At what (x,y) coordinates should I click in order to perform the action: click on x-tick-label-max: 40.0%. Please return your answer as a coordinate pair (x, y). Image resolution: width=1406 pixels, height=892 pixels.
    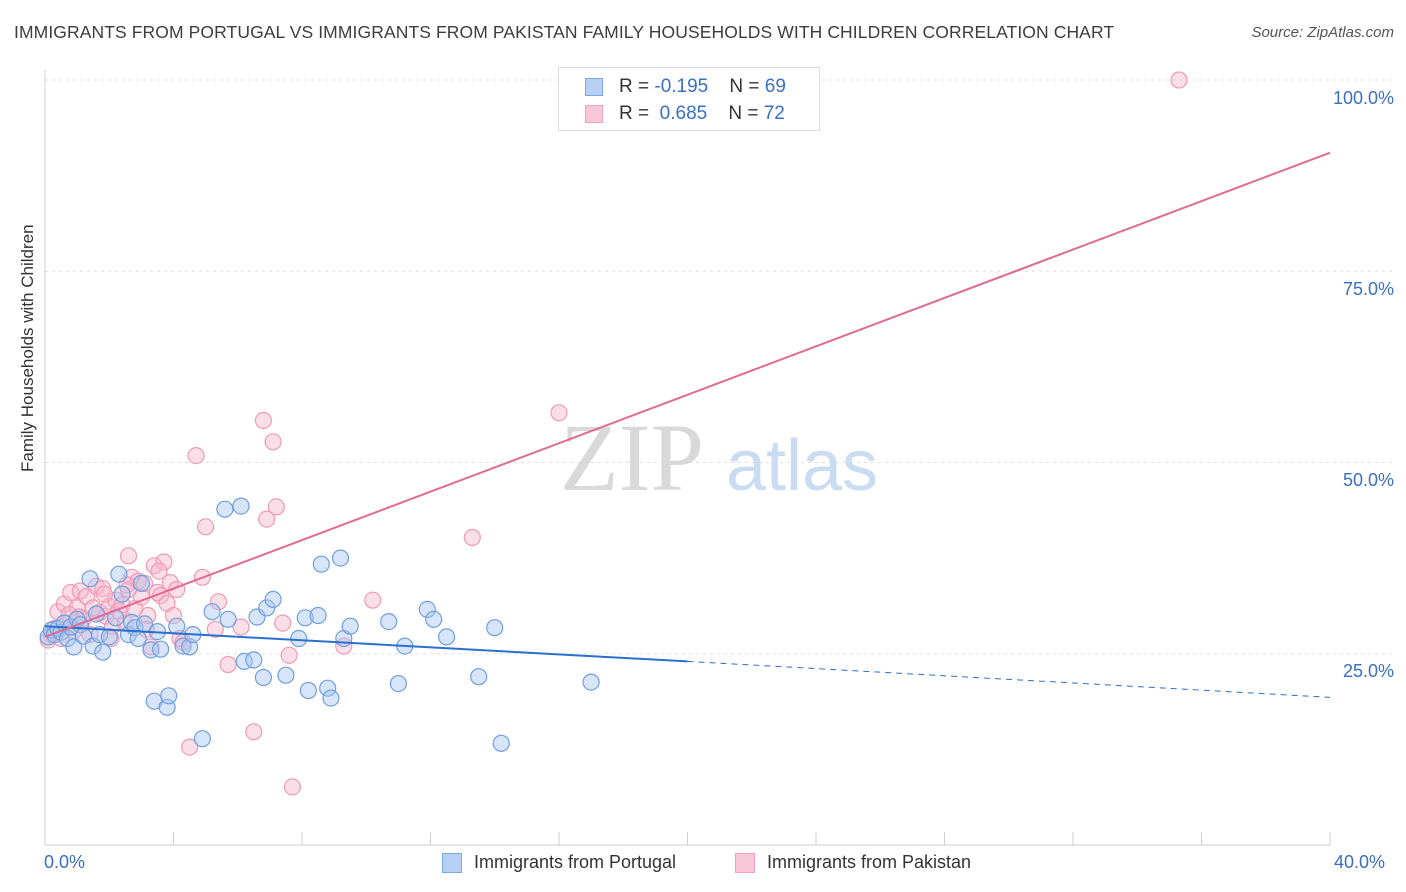
    Looking at the image, I should click on (1360, 862).